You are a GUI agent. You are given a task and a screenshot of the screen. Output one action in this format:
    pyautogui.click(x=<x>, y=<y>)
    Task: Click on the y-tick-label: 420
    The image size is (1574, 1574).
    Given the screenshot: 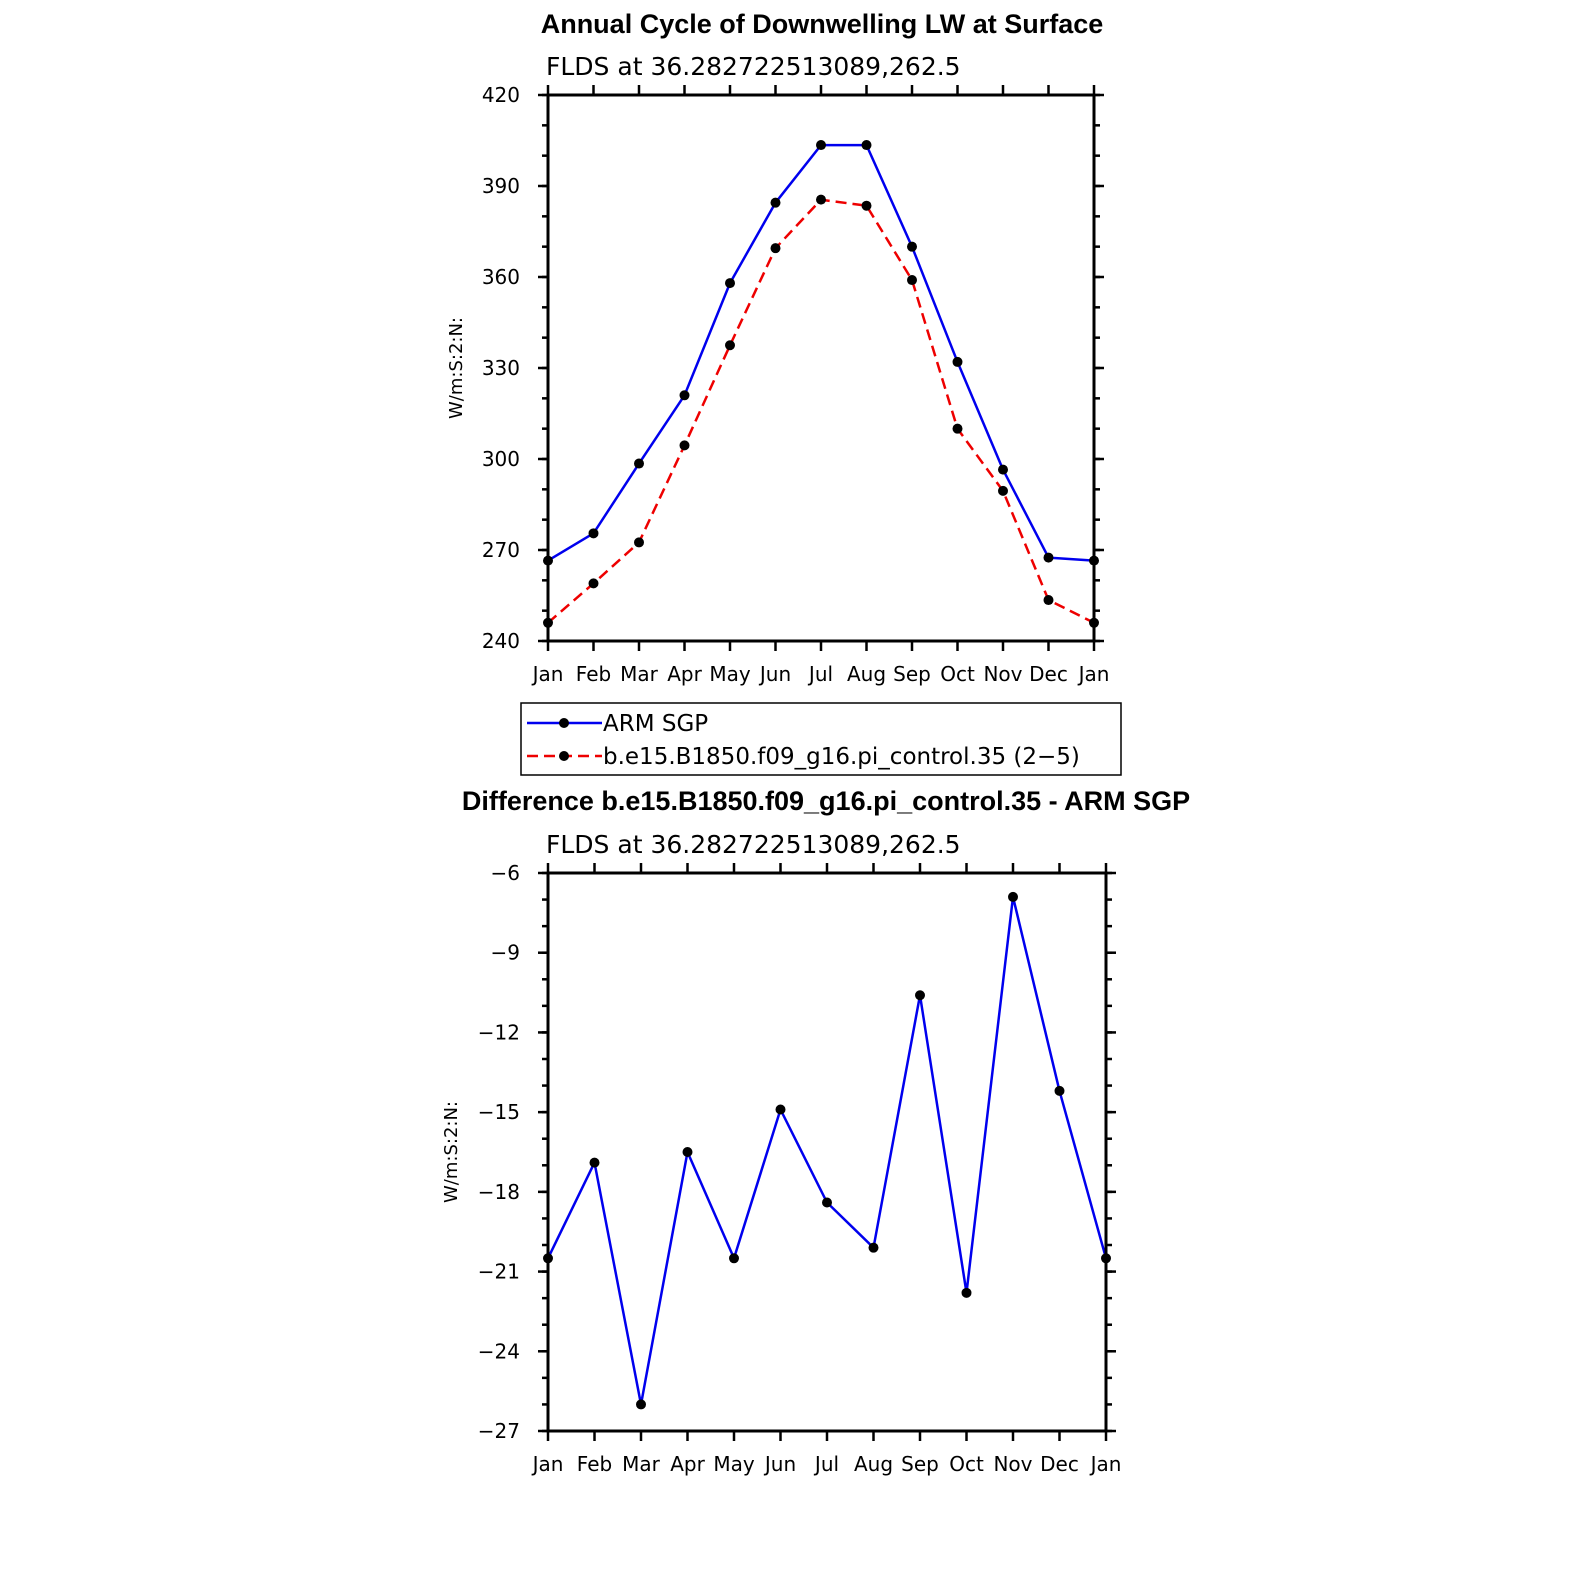 What is the action you would take?
    pyautogui.click(x=501, y=95)
    